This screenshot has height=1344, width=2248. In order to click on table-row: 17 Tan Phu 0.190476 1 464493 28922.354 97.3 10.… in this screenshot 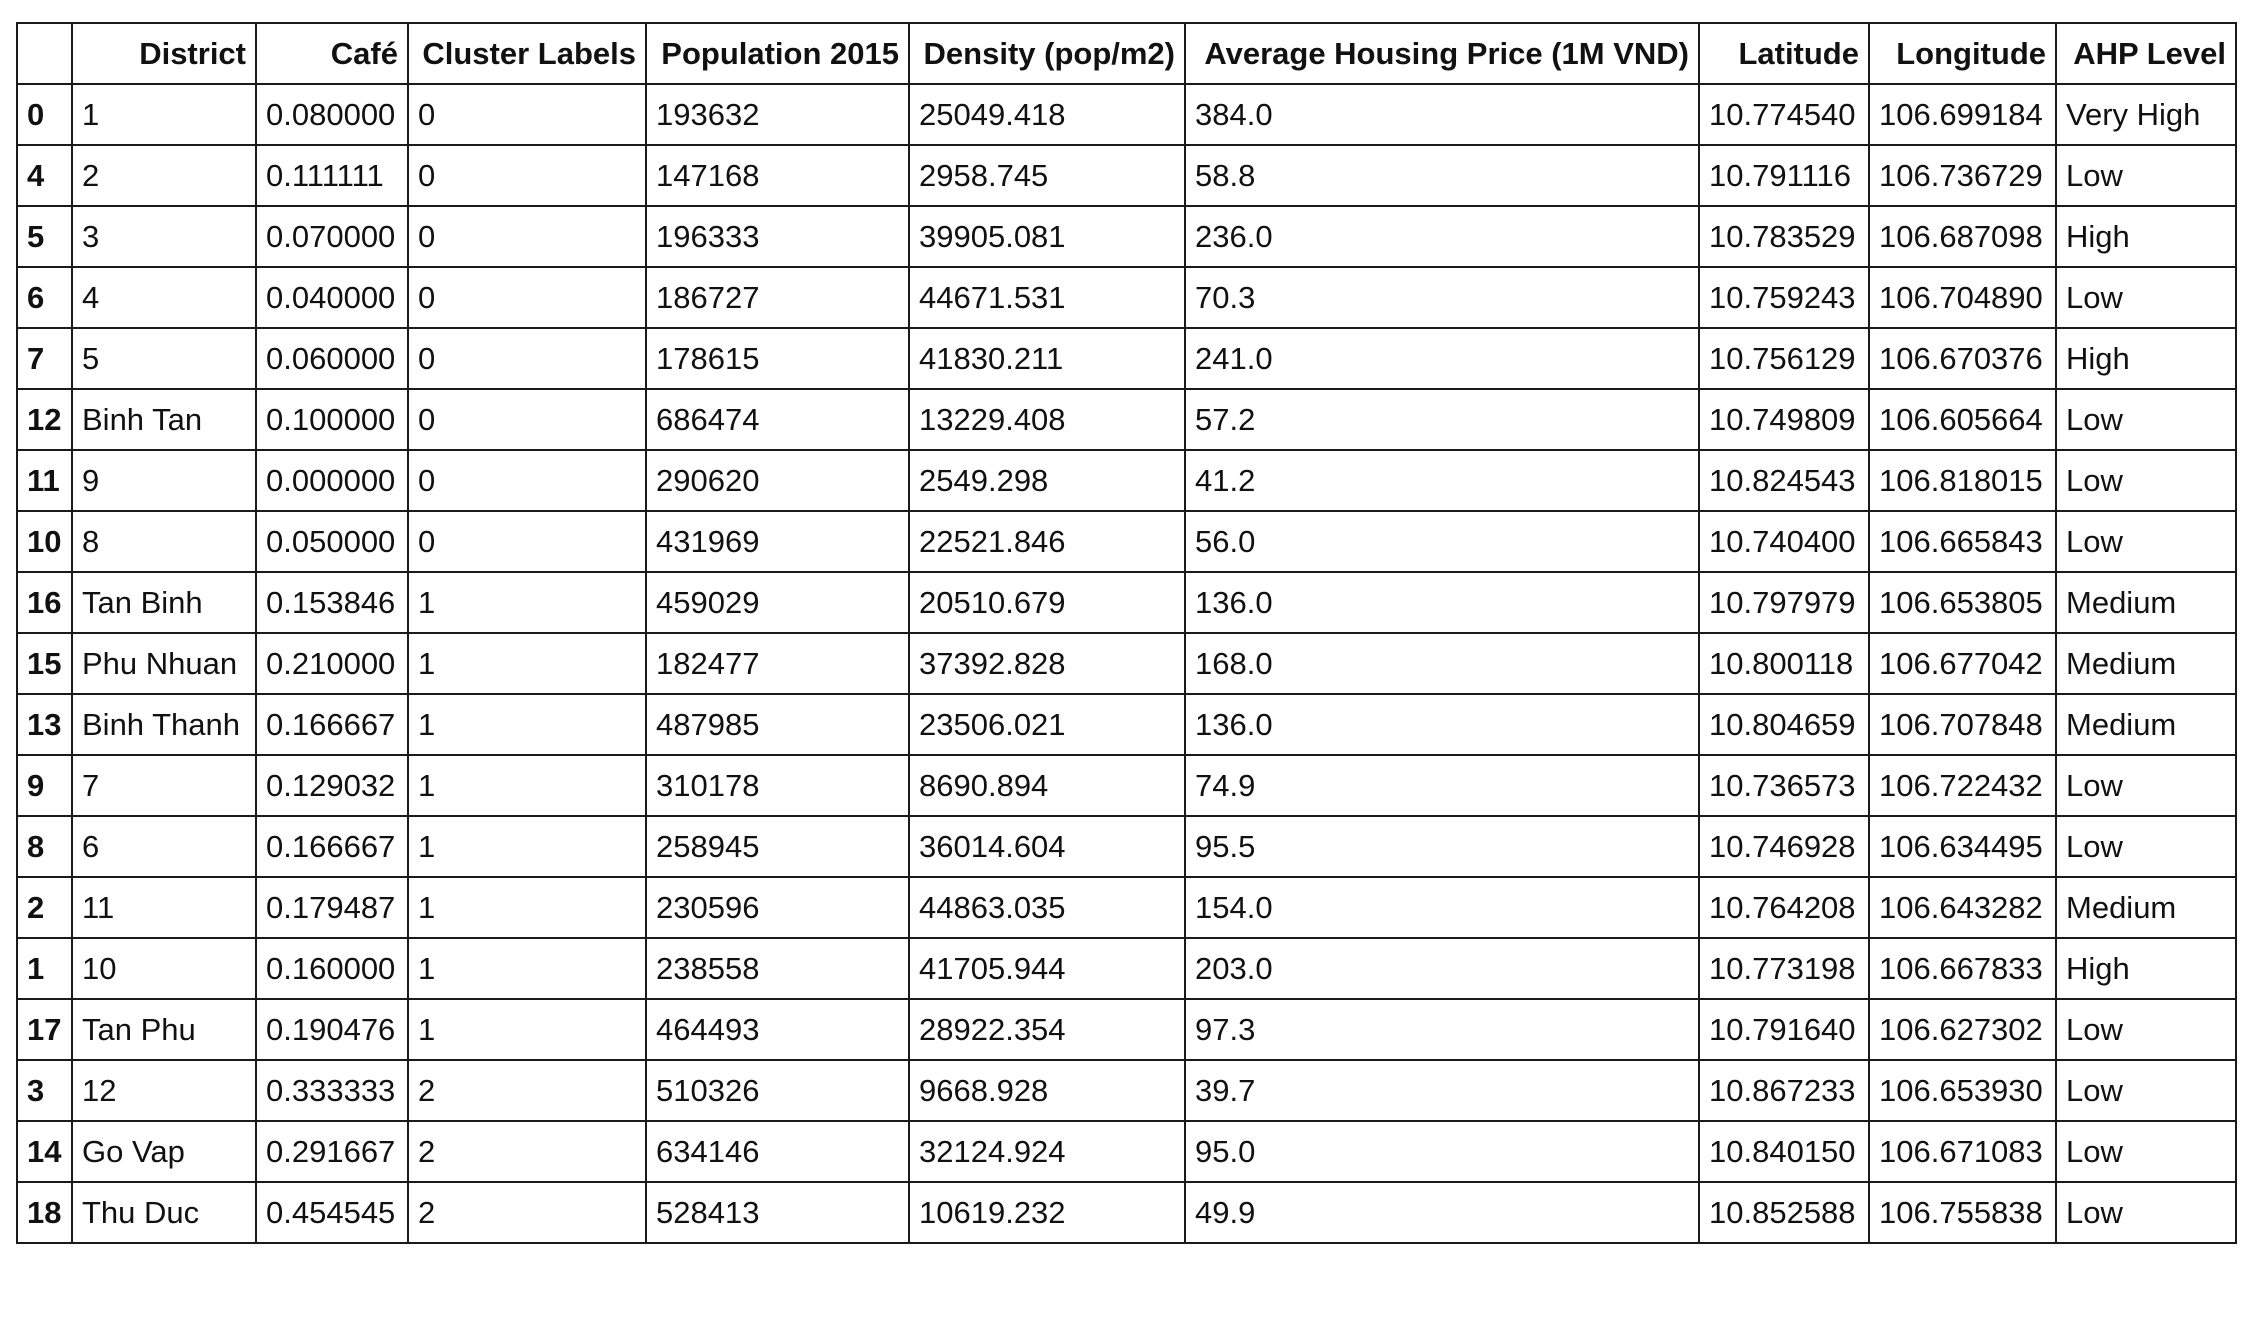, I will do `click(1126, 1029)`.